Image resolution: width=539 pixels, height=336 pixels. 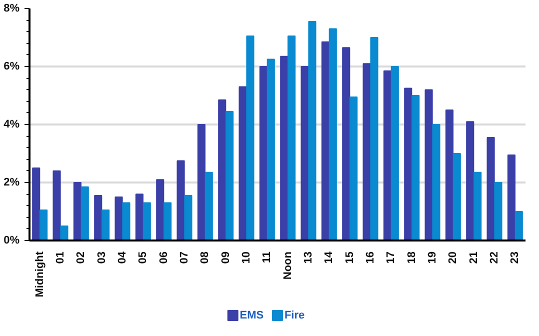 I want to click on y-tick-label: 8%, so click(x=12, y=8).